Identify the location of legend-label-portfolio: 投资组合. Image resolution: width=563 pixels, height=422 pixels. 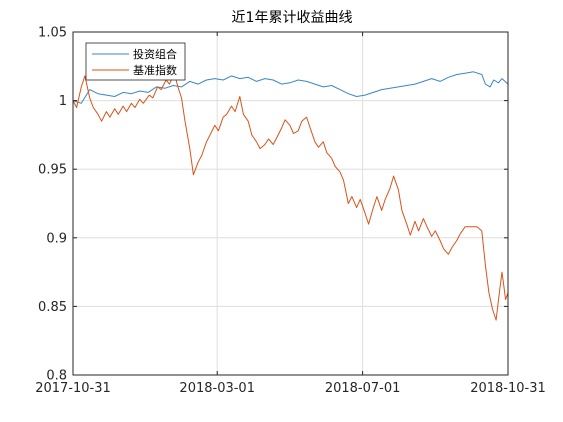
(155, 54).